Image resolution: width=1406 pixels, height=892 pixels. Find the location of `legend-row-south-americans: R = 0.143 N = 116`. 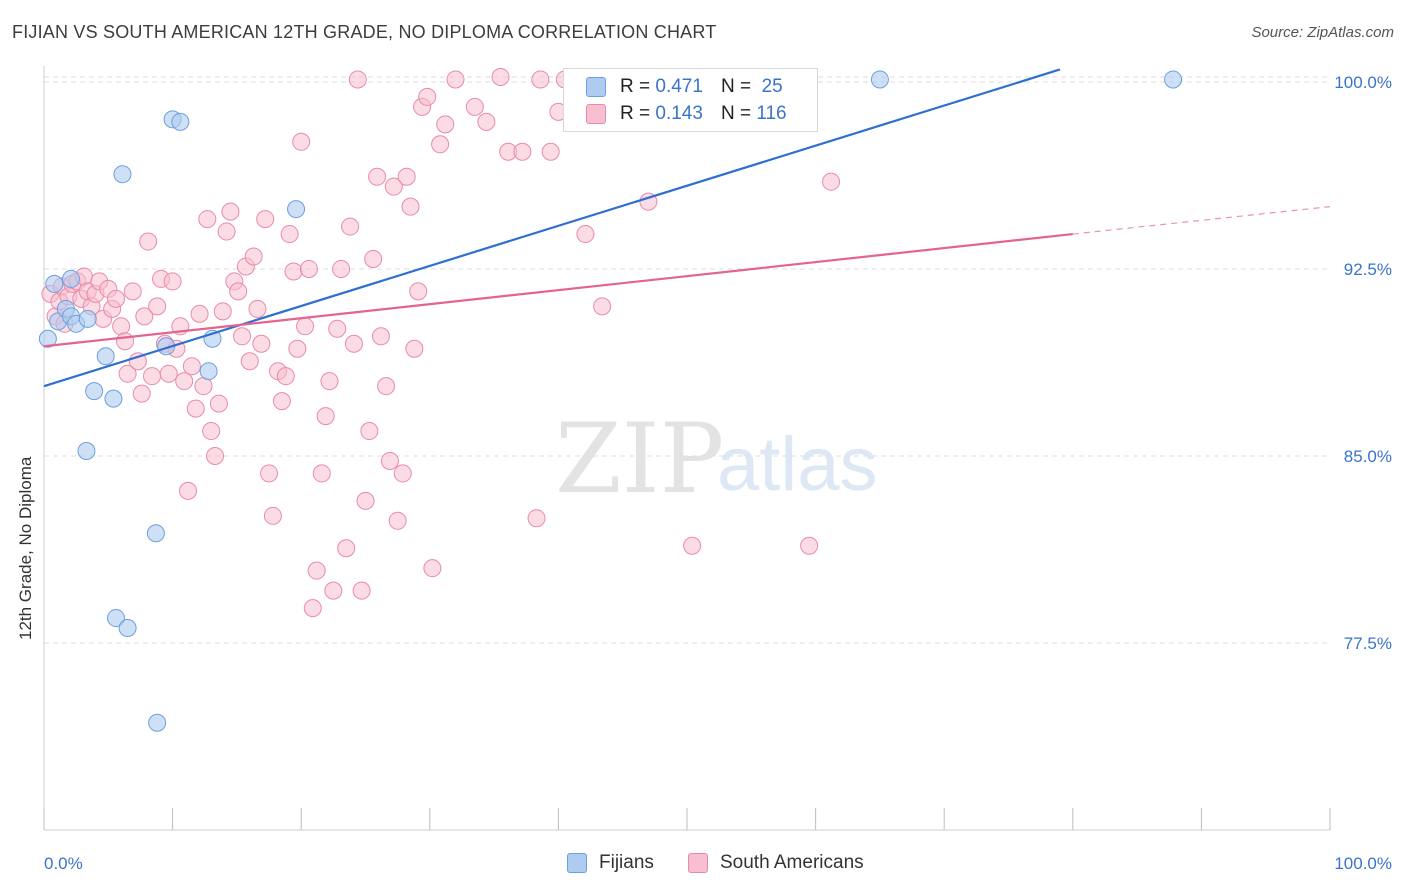

legend-row-south-americans: R = 0.143 N = 116 is located at coordinates (686, 114).